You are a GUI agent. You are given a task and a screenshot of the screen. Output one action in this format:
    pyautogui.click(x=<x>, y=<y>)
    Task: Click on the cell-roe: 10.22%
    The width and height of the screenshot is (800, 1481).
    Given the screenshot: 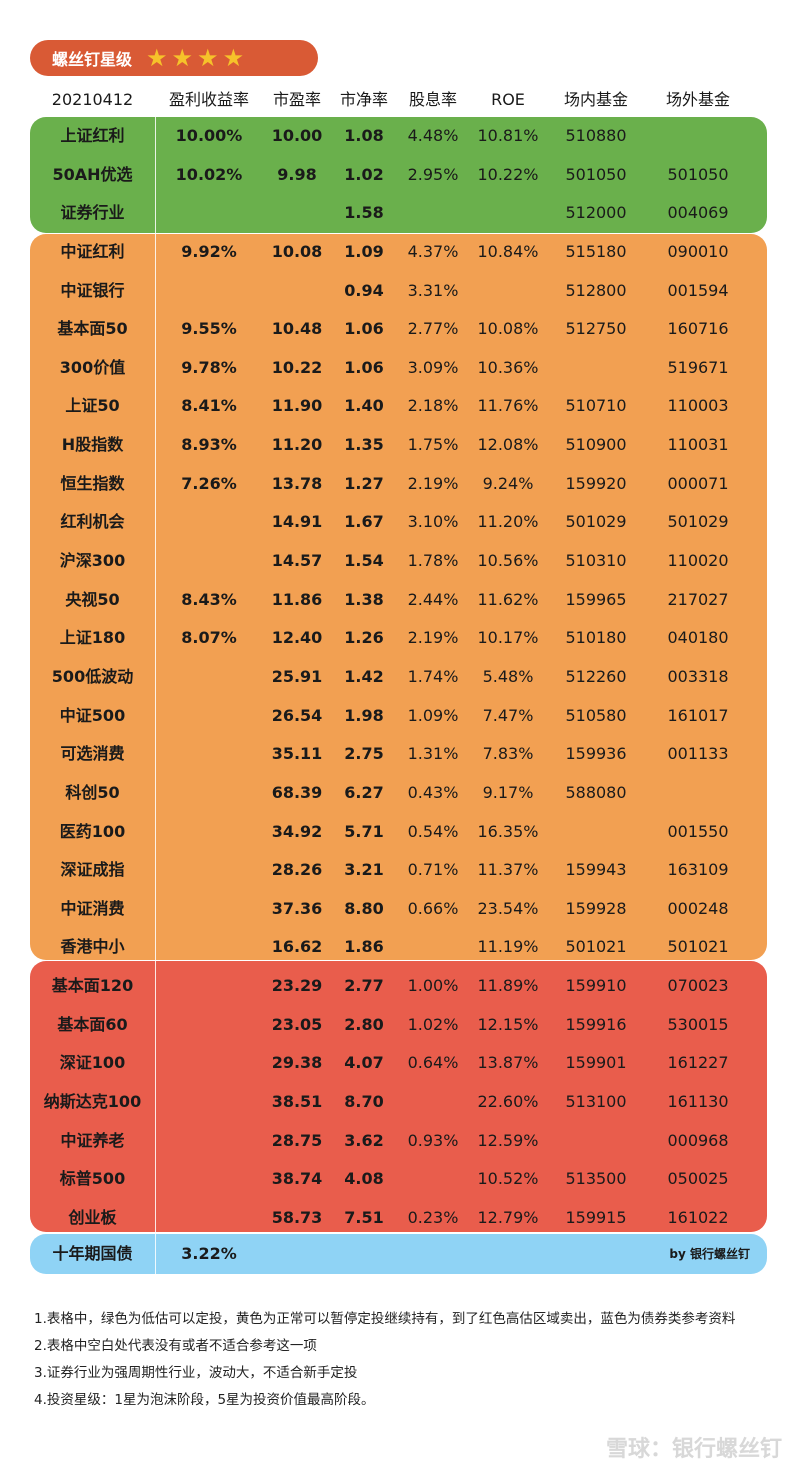 What is the action you would take?
    pyautogui.click(x=508, y=174)
    